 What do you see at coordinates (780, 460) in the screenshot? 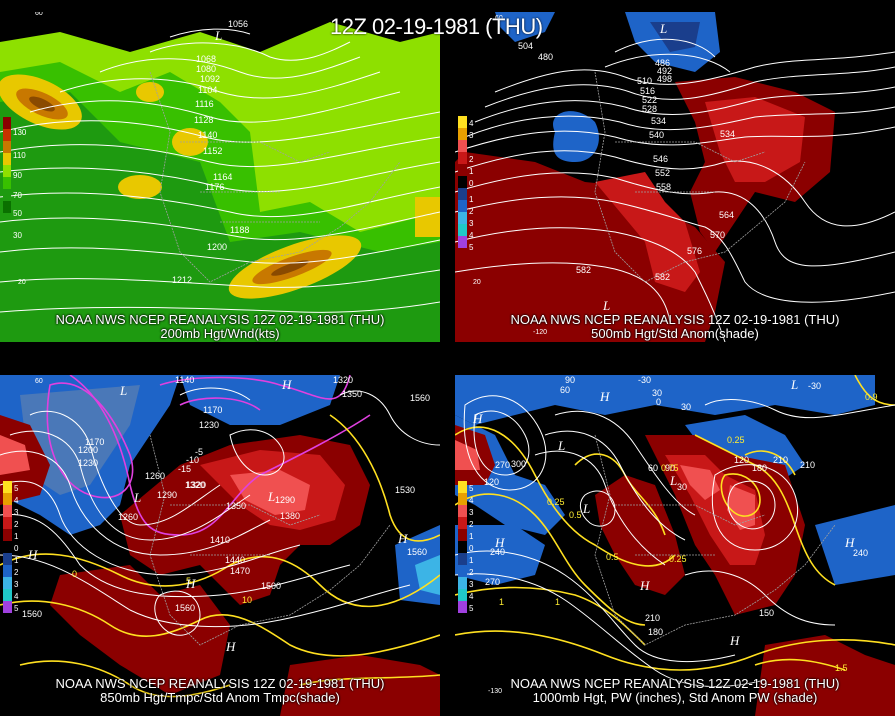
I see `contour-label: 210` at bounding box center [780, 460].